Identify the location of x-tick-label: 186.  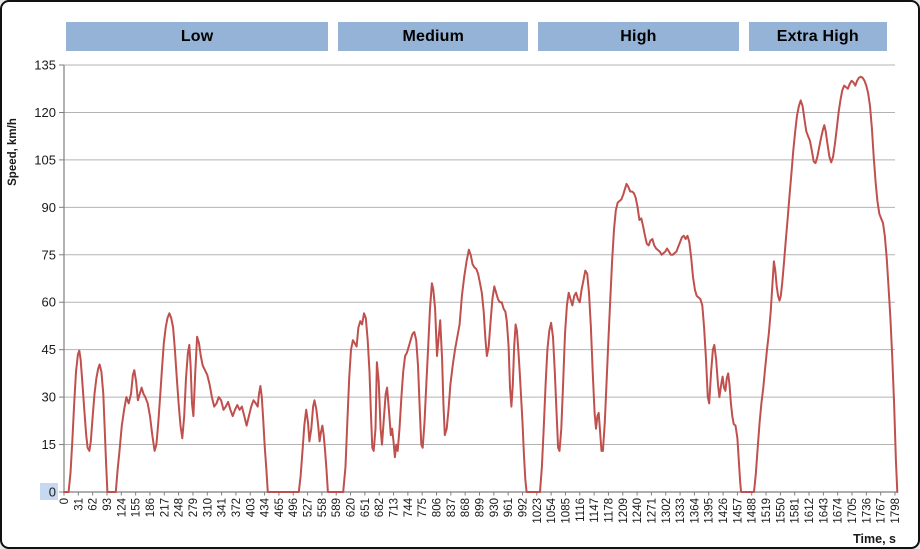
(151, 507).